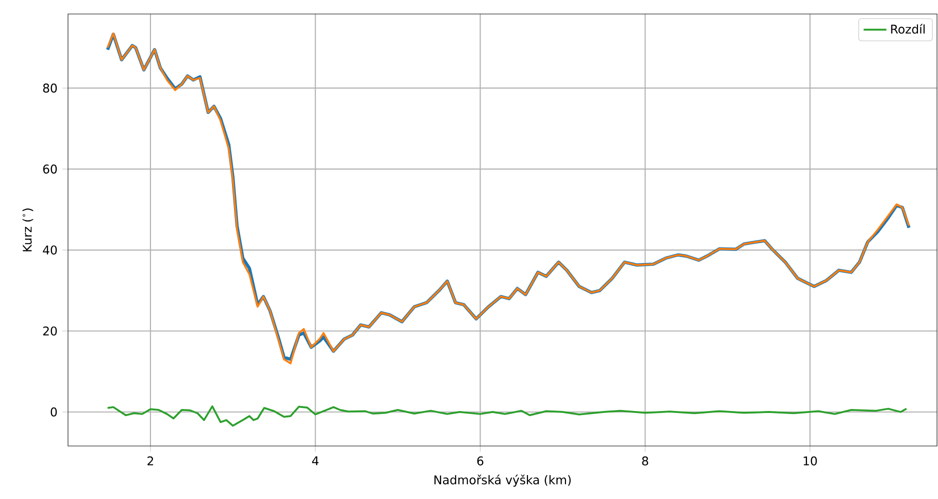 This screenshot has width=938, height=499. Describe the element at coordinates (50, 88) in the screenshot. I see `y-tick-label: 80` at that location.